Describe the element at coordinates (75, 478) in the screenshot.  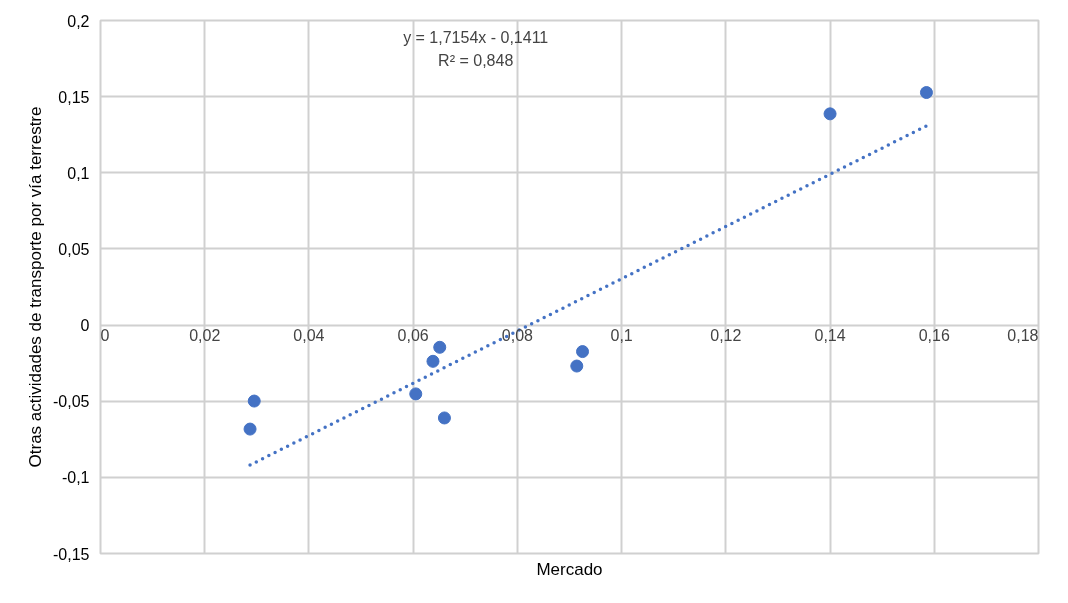
I see `y-tick-label: -0,1` at that location.